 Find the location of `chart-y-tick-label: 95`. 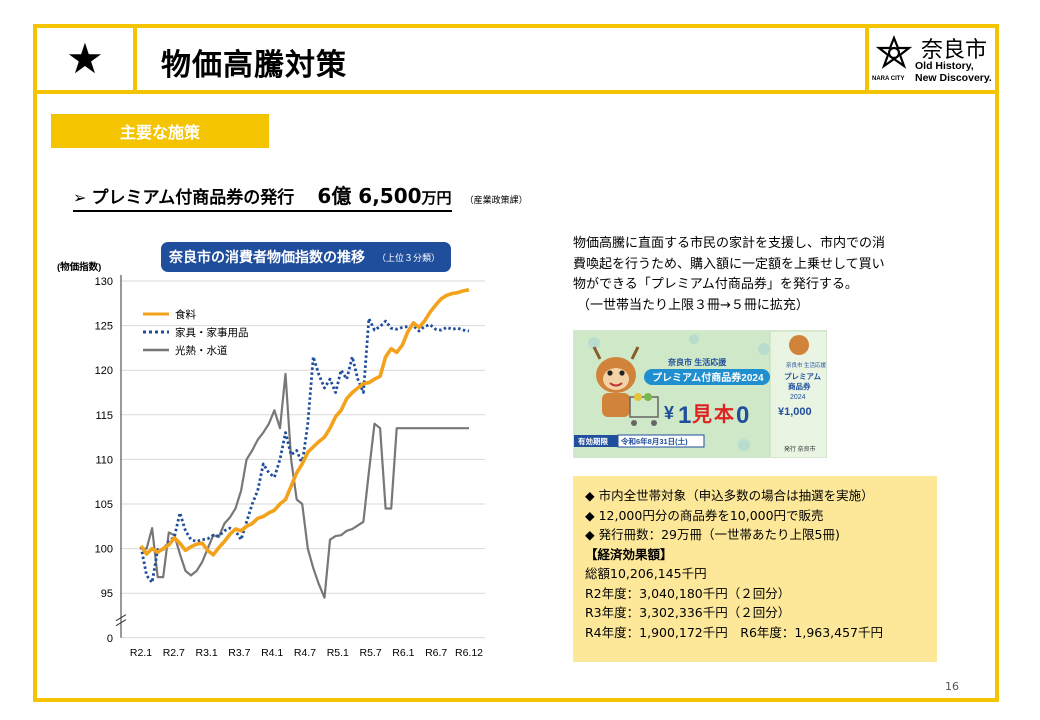

chart-y-tick-label: 95 is located at coordinates (107, 594).